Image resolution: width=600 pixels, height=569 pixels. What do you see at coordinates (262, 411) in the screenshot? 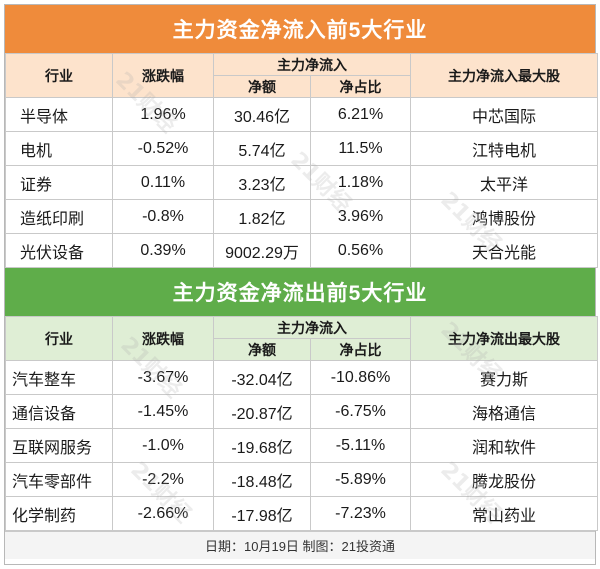
I see `cell-amount: -20.87亿` at bounding box center [262, 411].